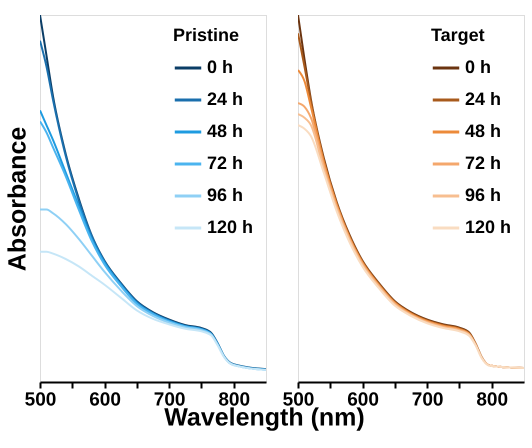  Describe the element at coordinates (40, 400) in the screenshot. I see `x-tick-label: 500` at that location.